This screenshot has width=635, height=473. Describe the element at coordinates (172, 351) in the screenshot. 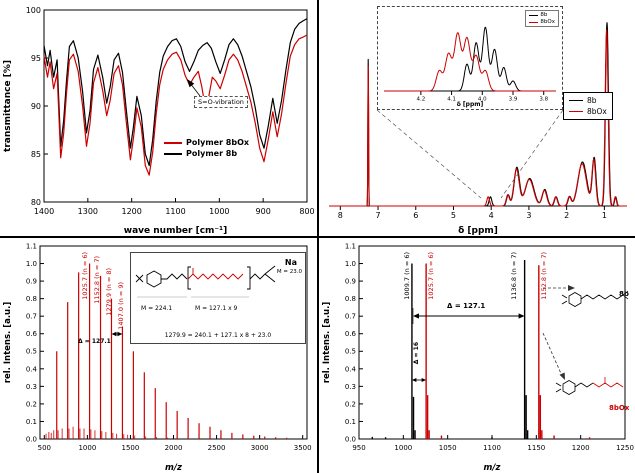

I see `series-8bOx-distribution` at that location.